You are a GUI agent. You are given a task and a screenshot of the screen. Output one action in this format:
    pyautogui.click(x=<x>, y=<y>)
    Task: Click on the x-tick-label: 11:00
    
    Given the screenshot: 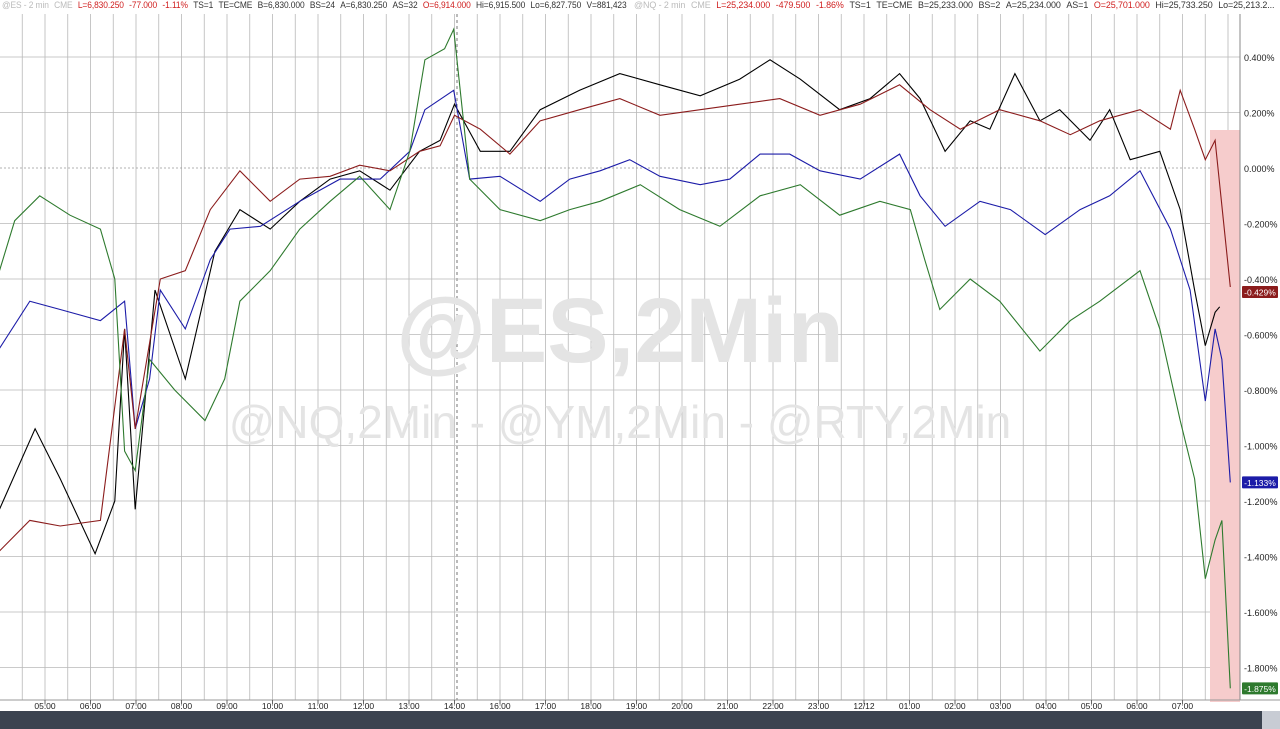 What is the action you would take?
    pyautogui.click(x=318, y=706)
    